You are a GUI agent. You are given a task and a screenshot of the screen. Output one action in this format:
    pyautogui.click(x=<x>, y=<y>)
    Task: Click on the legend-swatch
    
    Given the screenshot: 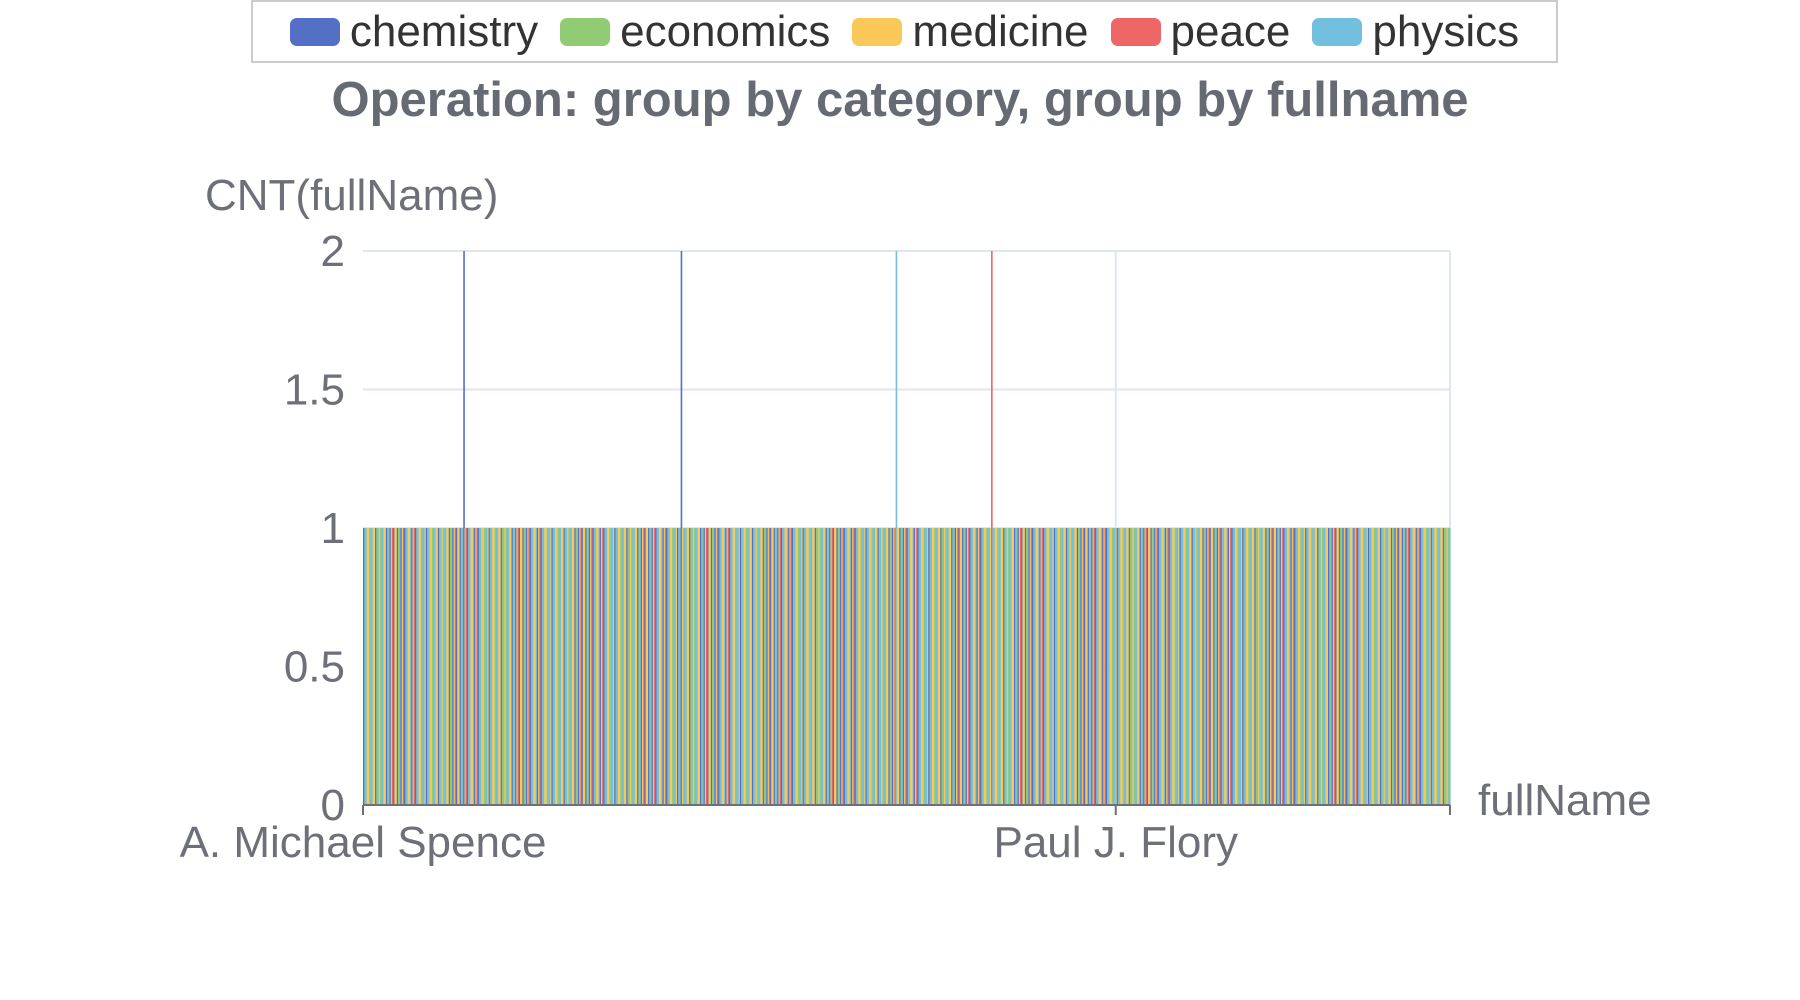 What is the action you would take?
    pyautogui.click(x=585, y=31)
    